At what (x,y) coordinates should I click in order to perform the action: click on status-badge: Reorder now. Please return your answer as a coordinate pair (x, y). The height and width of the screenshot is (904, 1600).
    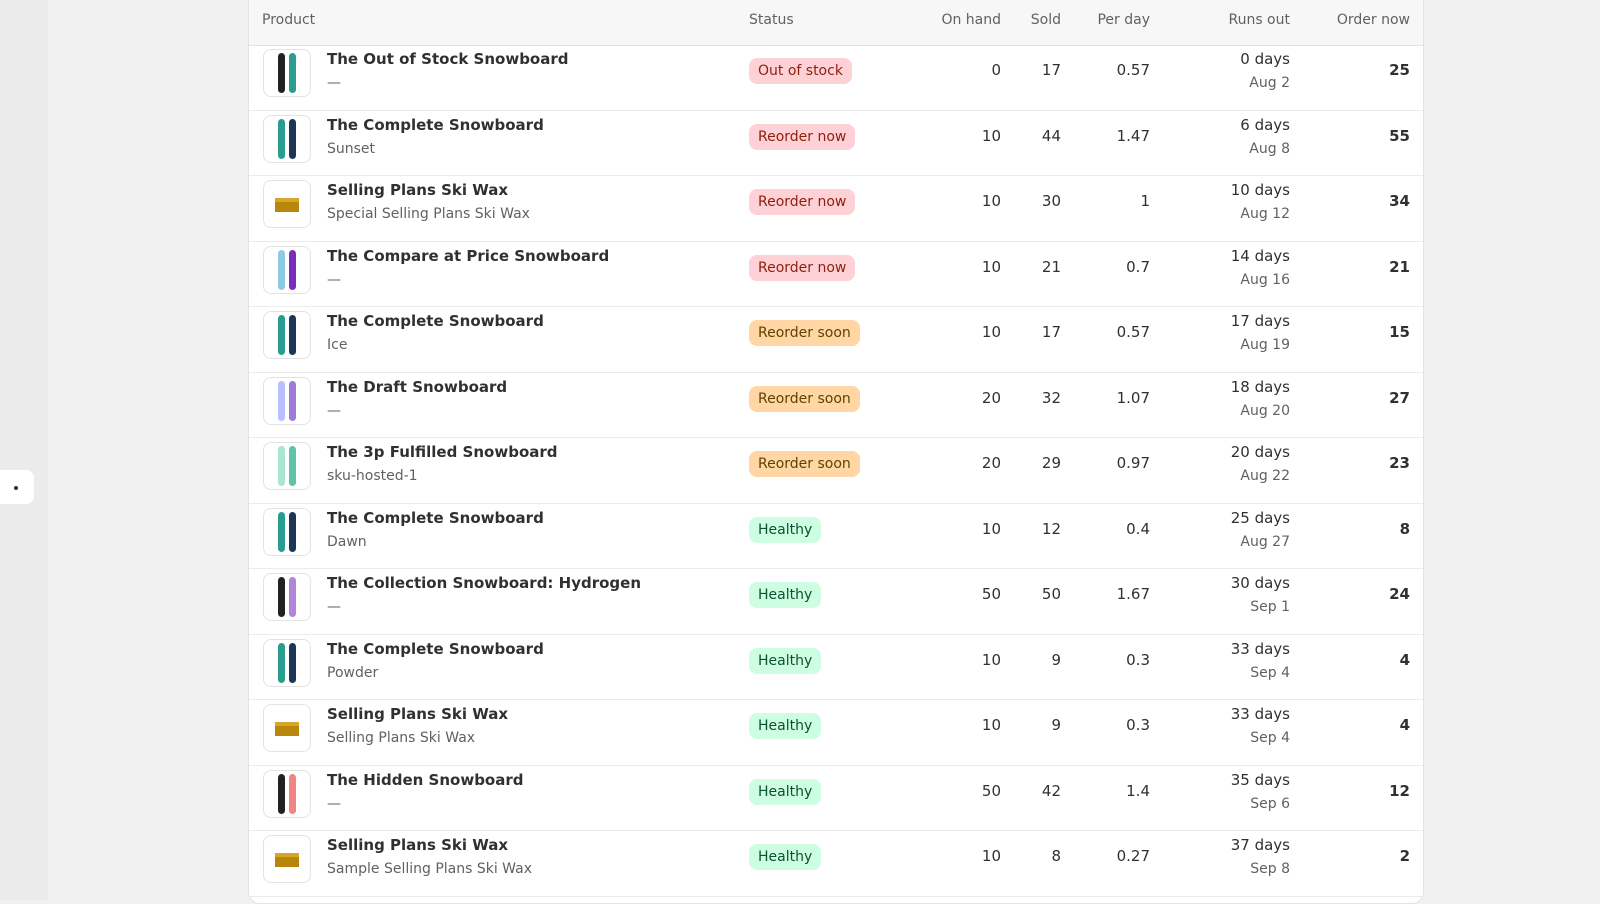
    Looking at the image, I should click on (802, 267).